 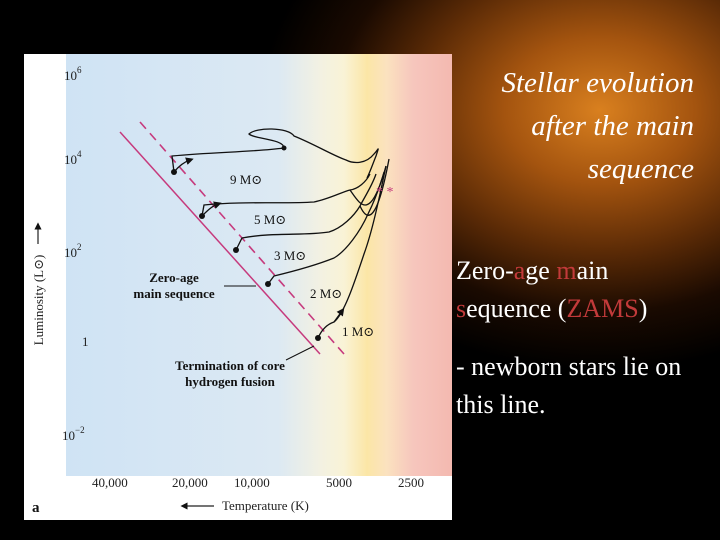 I want to click on mass-label-1: 1 M⊙, so click(x=358, y=331).